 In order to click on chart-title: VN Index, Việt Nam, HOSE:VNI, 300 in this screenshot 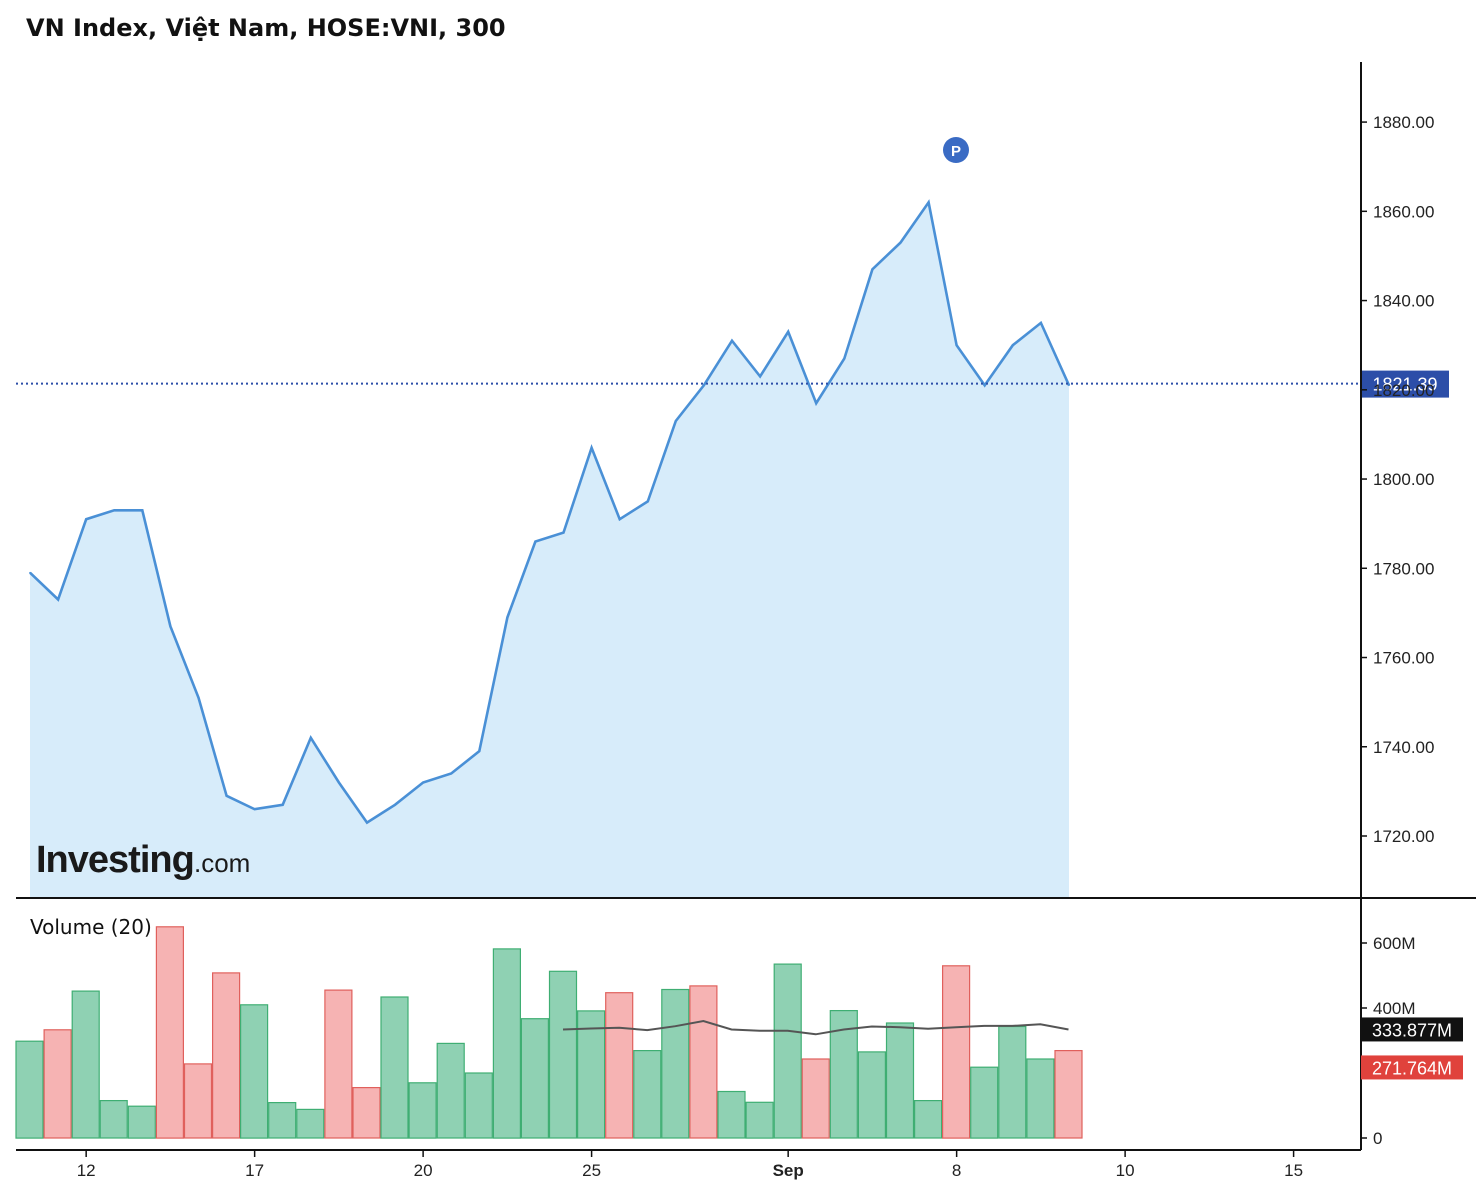, I will do `click(266, 28)`.